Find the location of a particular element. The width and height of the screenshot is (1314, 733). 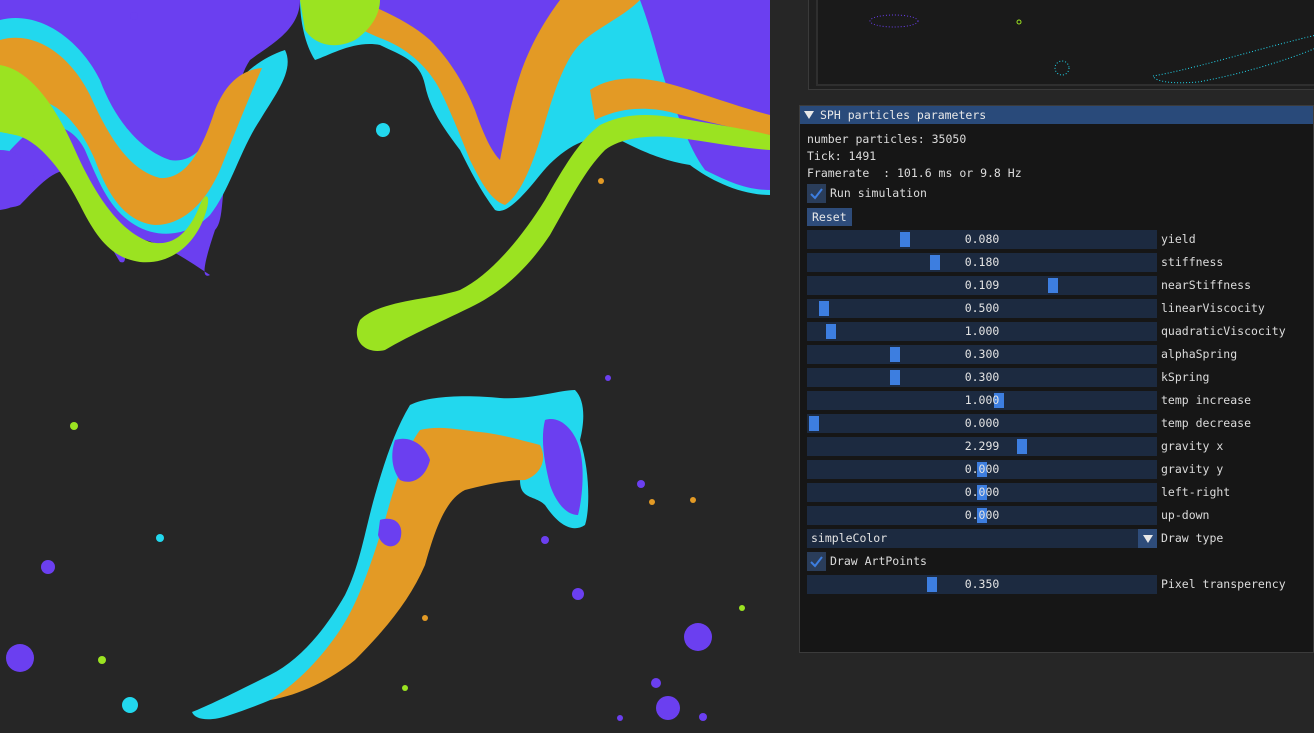

draw-artpoints-checkbox is located at coordinates (816, 561).